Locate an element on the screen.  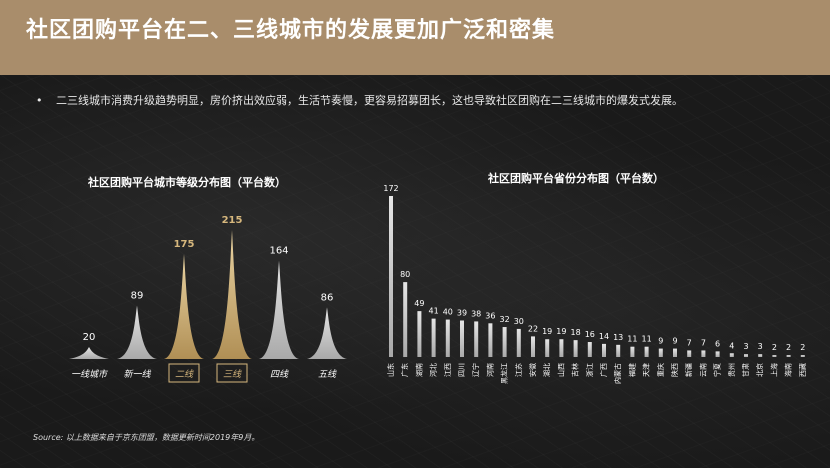
city-tier-chart-title: 社区团购平台城市等级分布图（平台数） is located at coordinates (187, 182).